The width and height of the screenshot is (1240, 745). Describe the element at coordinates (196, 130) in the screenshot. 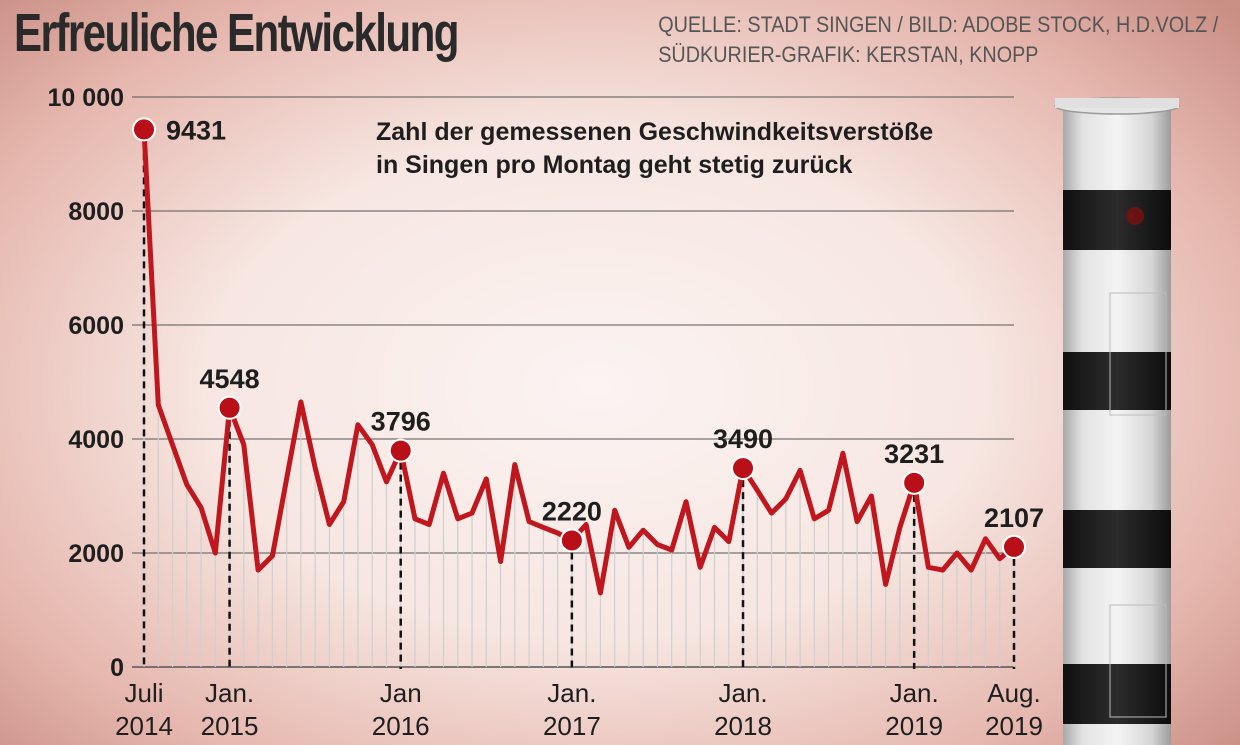

I see `data-label: 9431` at that location.